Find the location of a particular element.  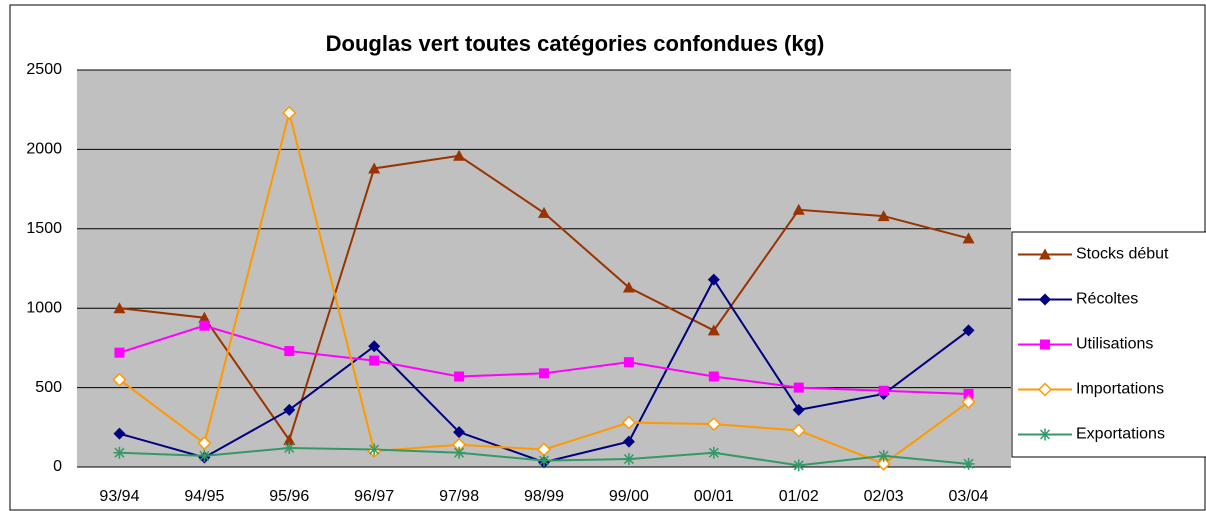

x-tick-label: 97/98 is located at coordinates (459, 496).